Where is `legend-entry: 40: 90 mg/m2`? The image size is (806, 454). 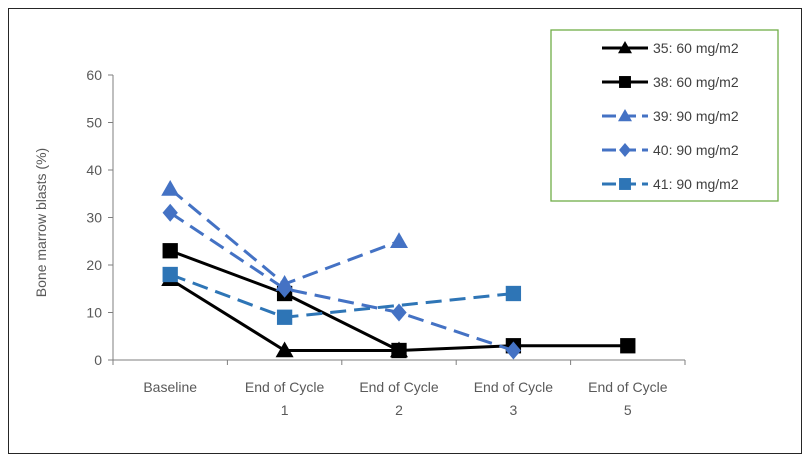
legend-entry: 40: 90 mg/m2 is located at coordinates (670, 150).